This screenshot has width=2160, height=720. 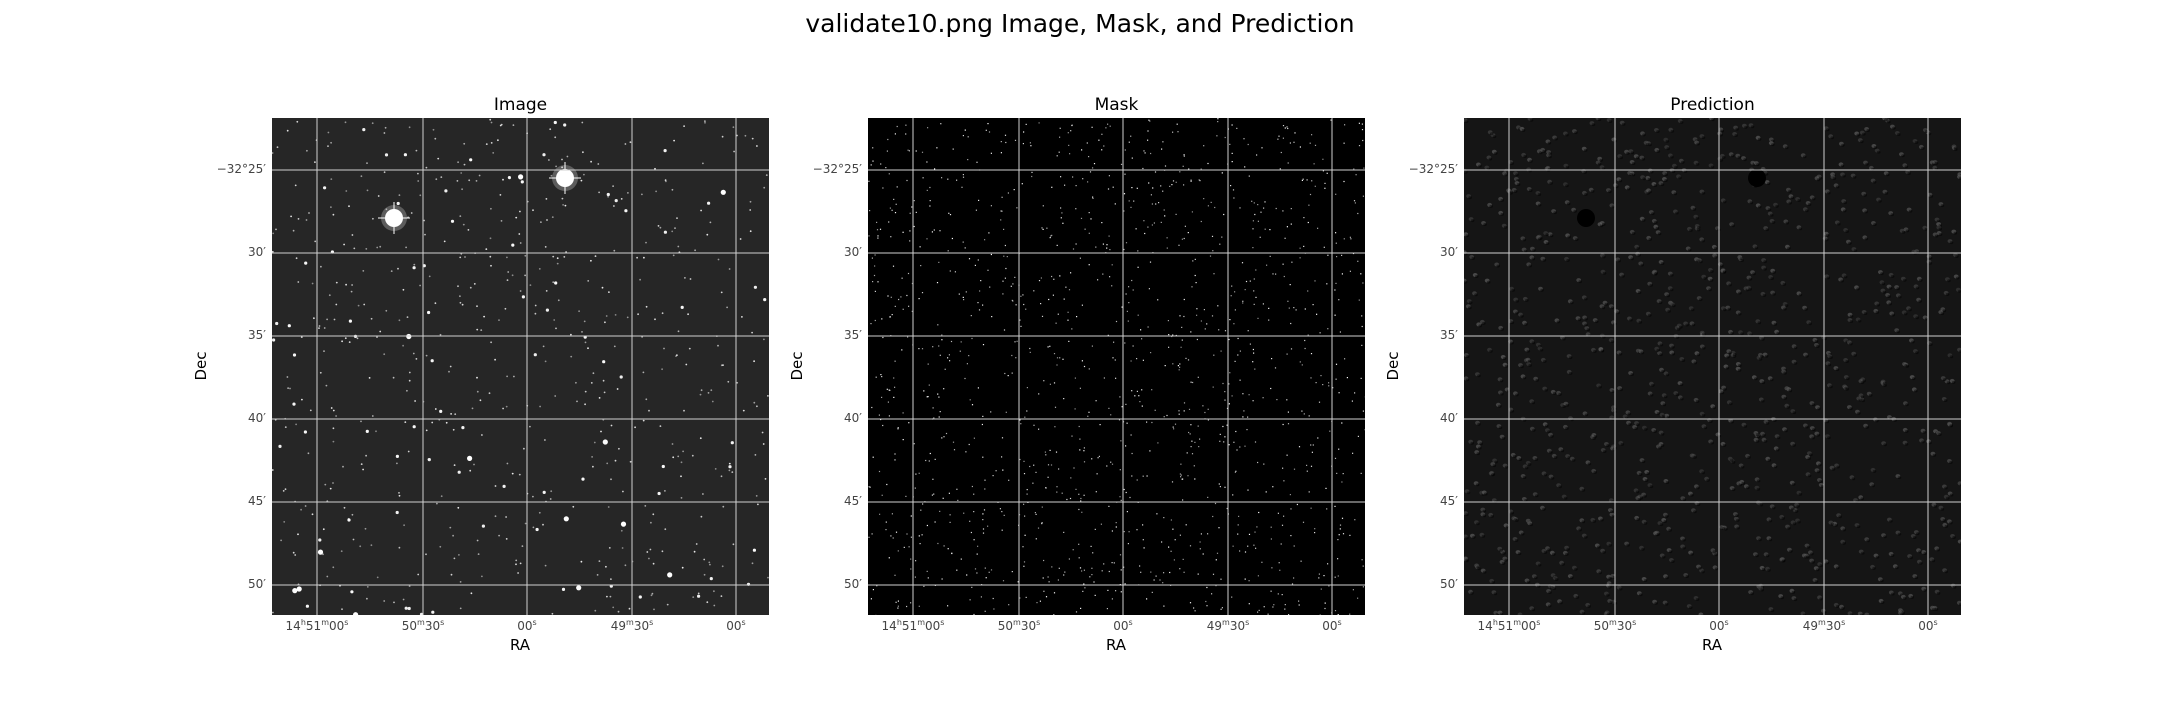 I want to click on panel-title: Mask, so click(x=1116, y=105).